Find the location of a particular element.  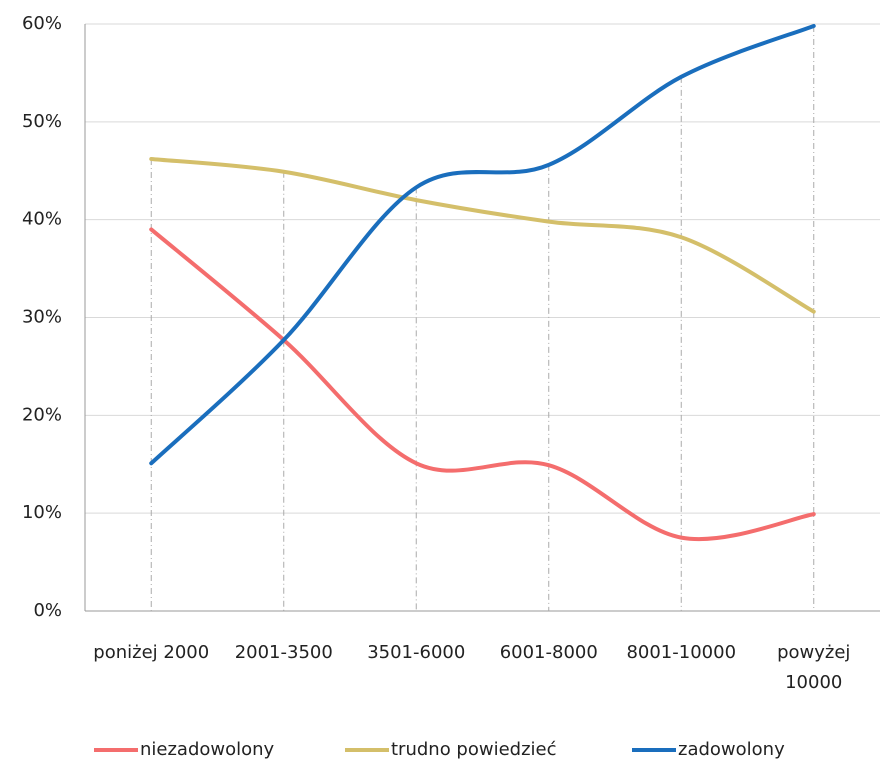

y-tick-label: 50% is located at coordinates (42, 121).